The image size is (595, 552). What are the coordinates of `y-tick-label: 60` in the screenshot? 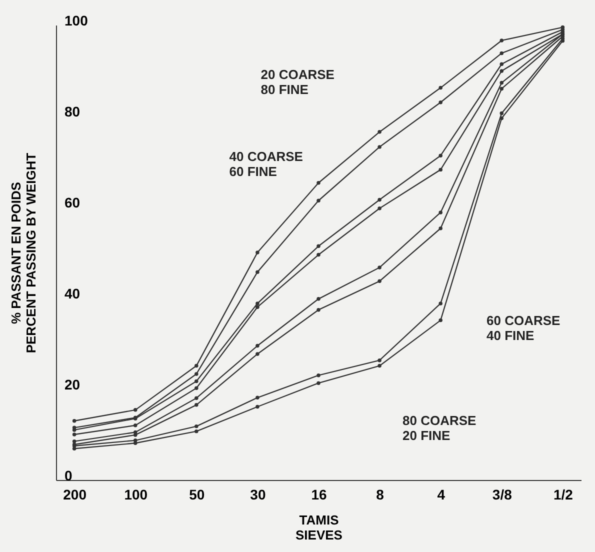 It's located at (72, 202).